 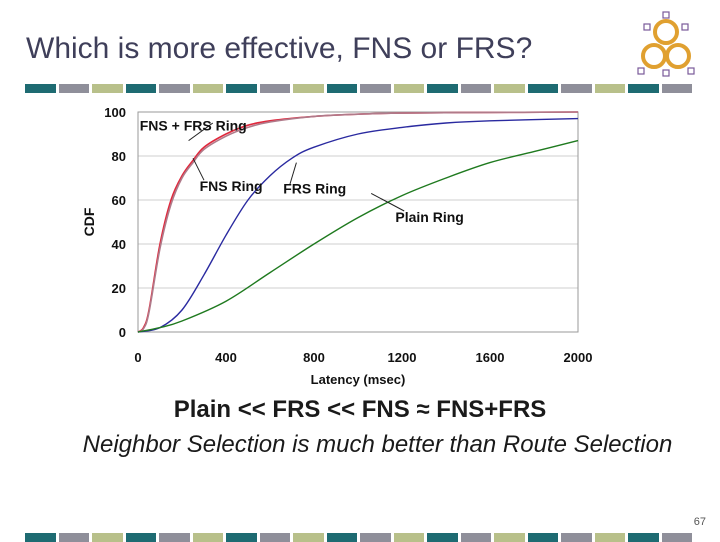 I want to click on annotation-label: FRS Ring, so click(x=314, y=188).